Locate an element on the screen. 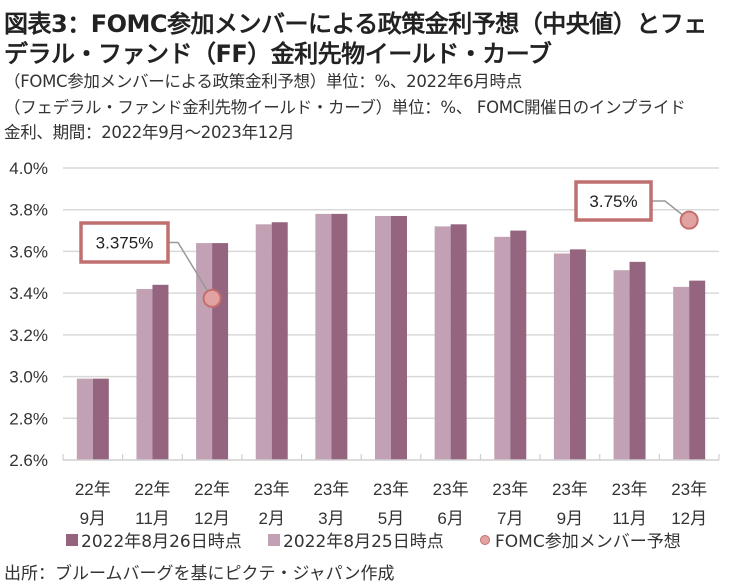  x-tick-label-month: 3月 is located at coordinates (331, 518).